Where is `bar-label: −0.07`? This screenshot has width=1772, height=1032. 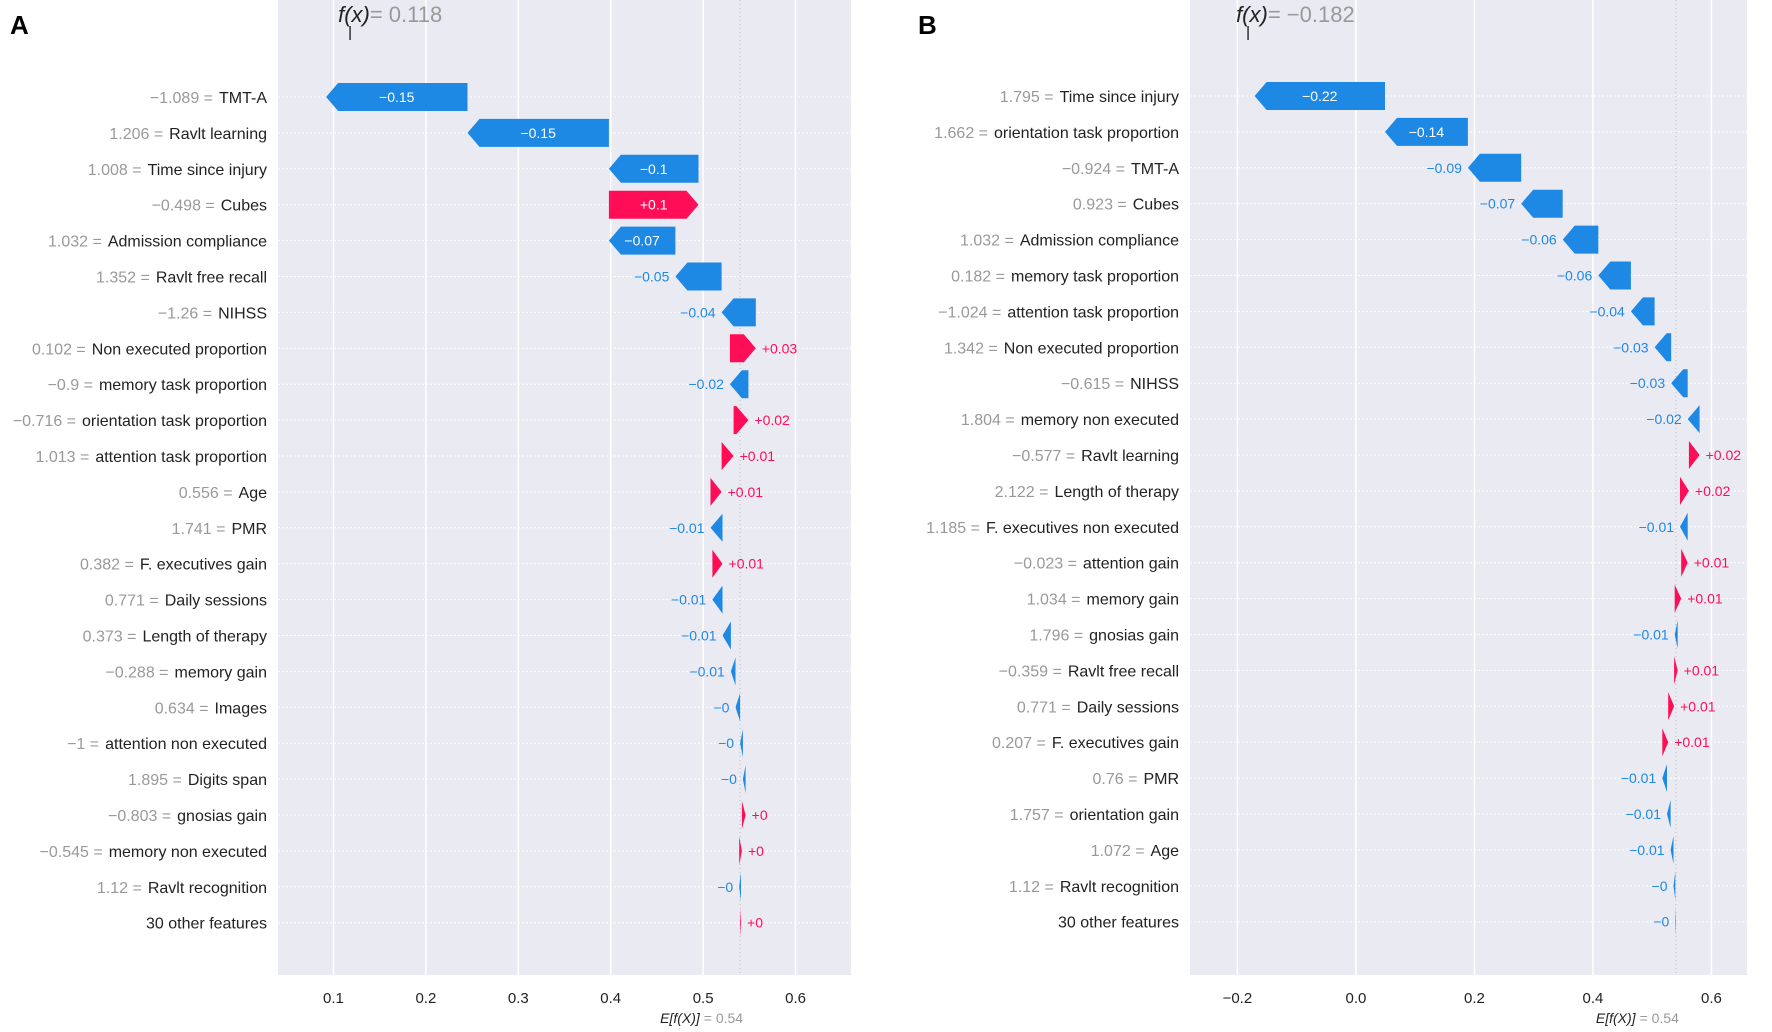
bar-label: −0.07 is located at coordinates (1498, 204).